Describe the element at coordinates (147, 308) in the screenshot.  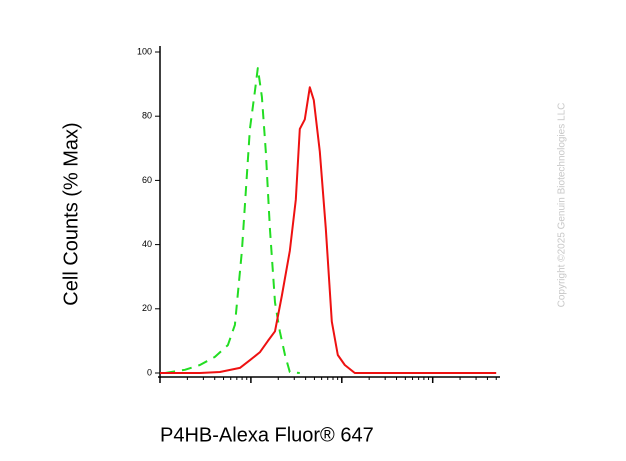
I see `y-tick-label: 20` at that location.